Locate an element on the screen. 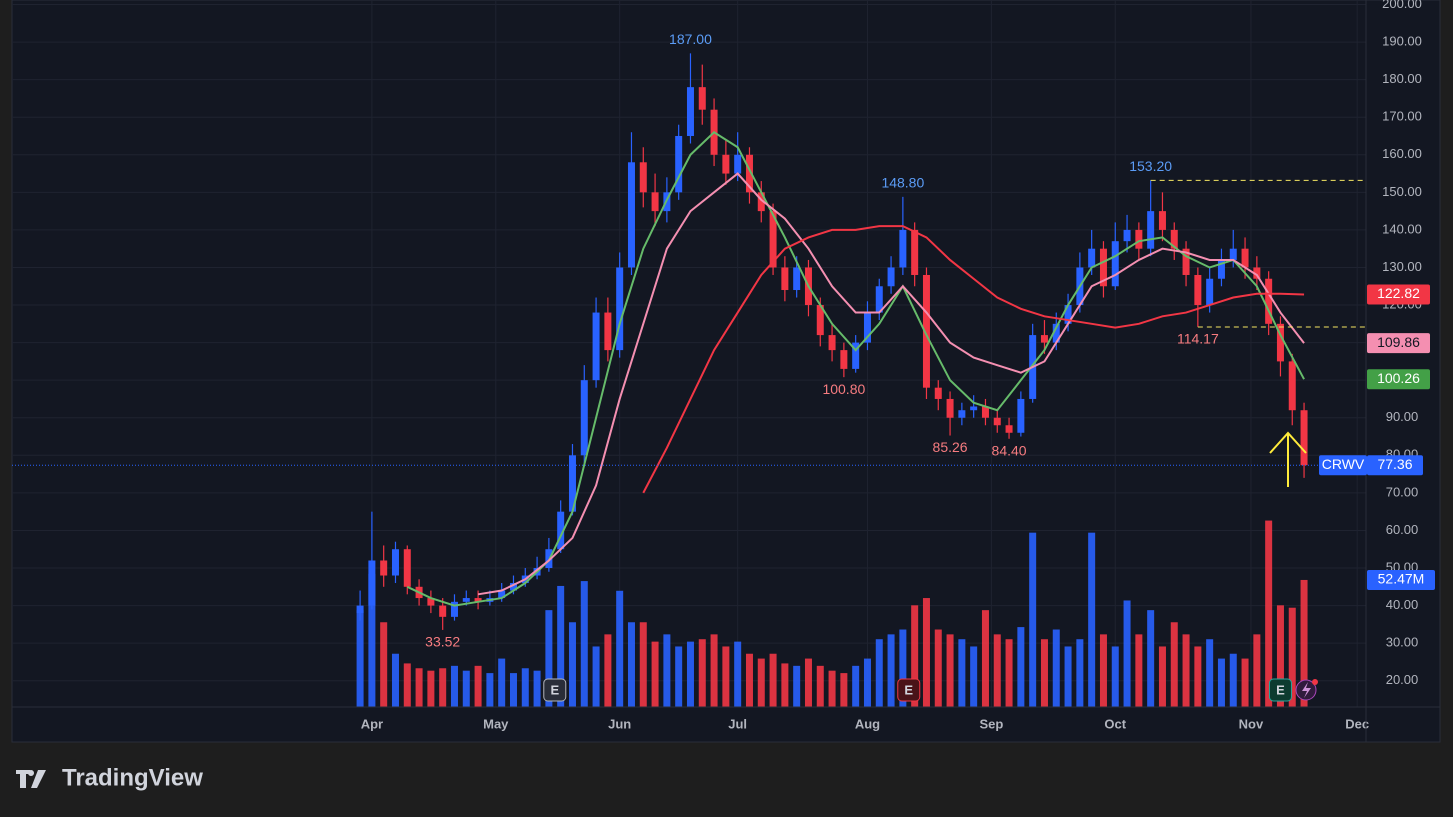 Image resolution: width=1453 pixels, height=817 pixels. symbol-label: CRWV is located at coordinates (1343, 464).